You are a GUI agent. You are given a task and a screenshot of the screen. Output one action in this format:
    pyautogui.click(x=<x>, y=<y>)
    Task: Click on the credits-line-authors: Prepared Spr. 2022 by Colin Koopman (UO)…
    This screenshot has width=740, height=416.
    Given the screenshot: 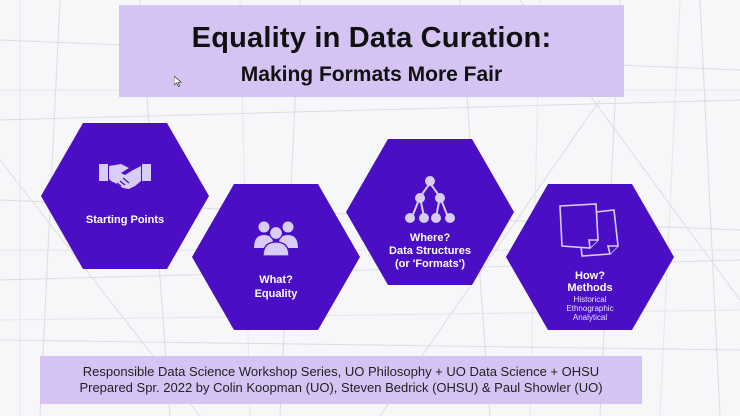 What is the action you would take?
    pyautogui.click(x=341, y=387)
    